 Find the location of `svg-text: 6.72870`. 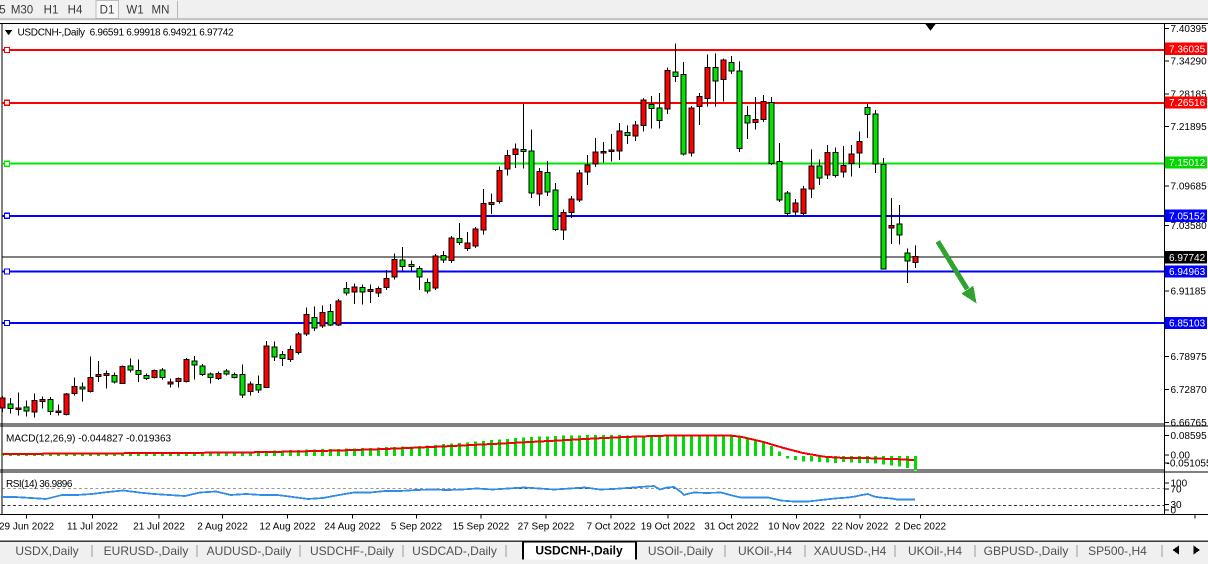

svg-text: 6.72870 is located at coordinates (1189, 390).